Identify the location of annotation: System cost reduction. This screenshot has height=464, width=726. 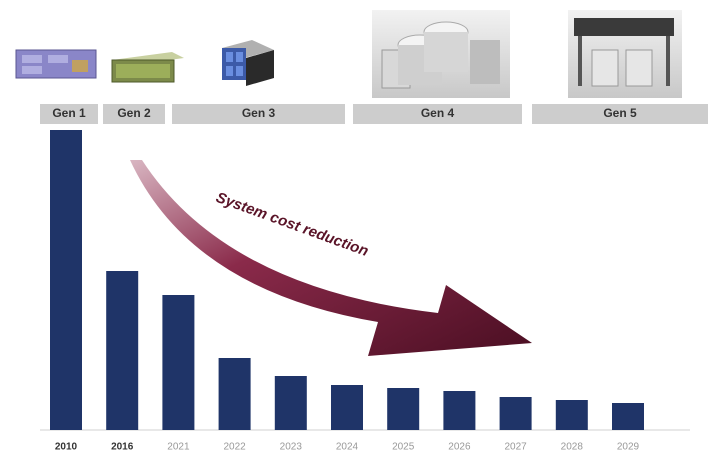
(292, 224).